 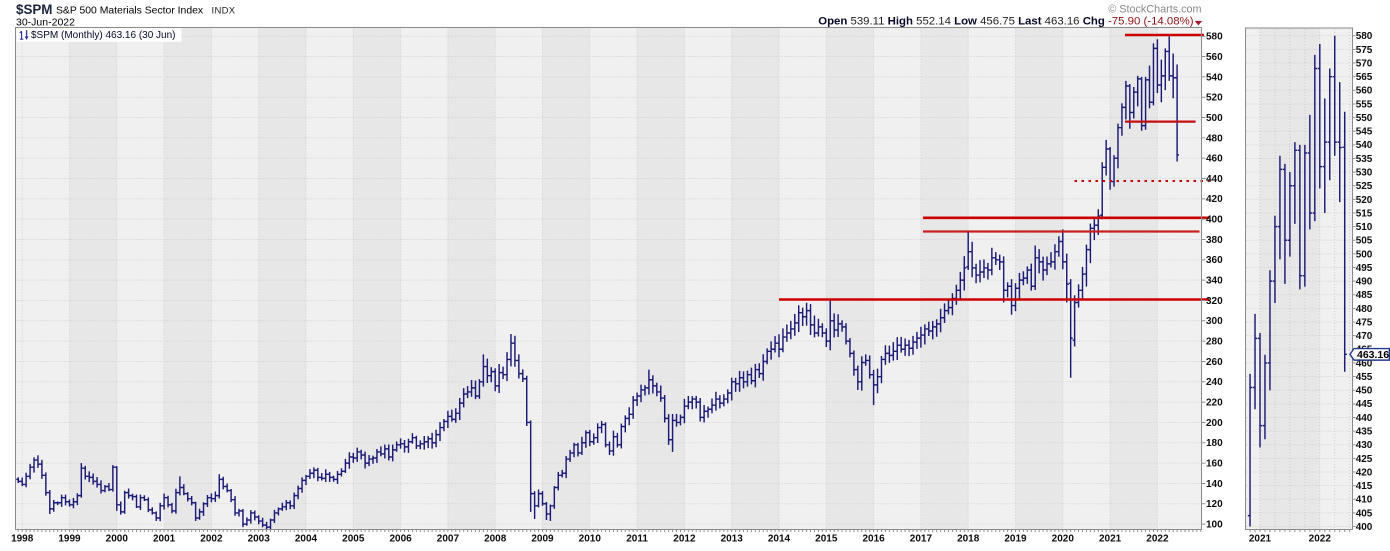 What do you see at coordinates (968, 539) in the screenshot?
I see `svg-text: 2018` at bounding box center [968, 539].